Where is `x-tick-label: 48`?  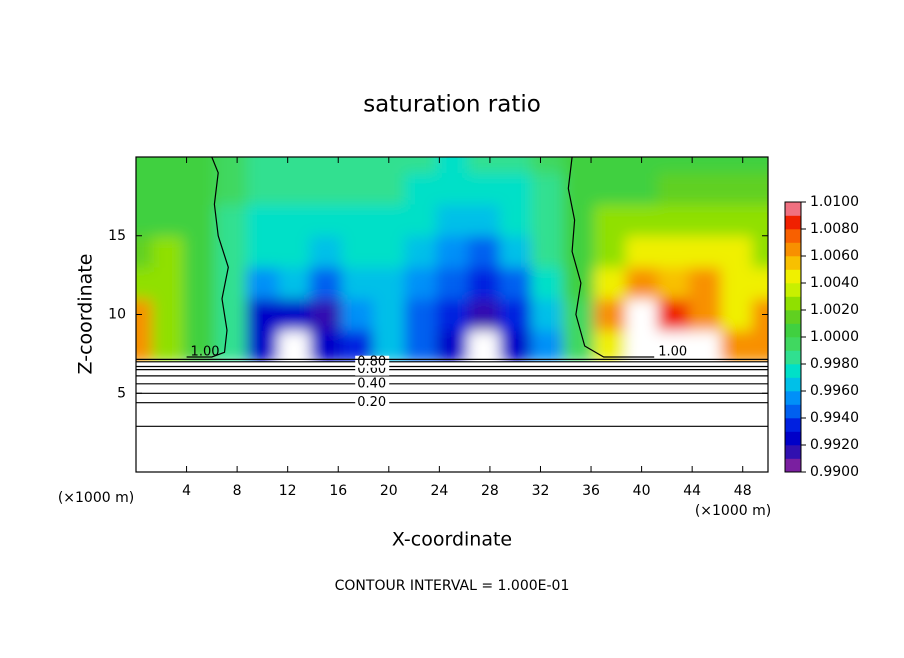
x-tick-label: 48 is located at coordinates (743, 491).